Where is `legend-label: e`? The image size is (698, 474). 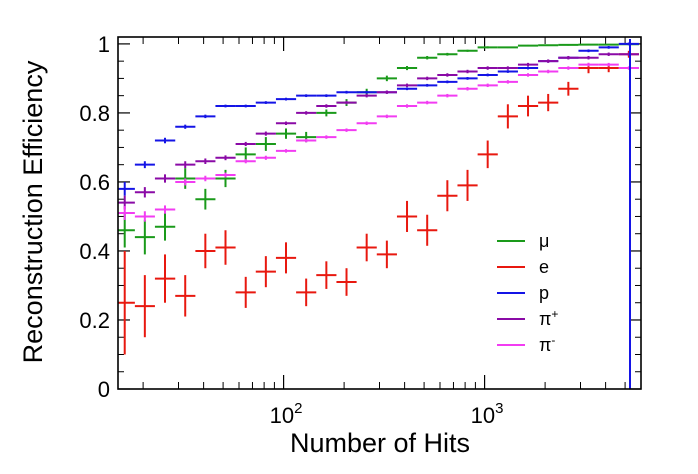 legend-label: e is located at coordinates (544, 267).